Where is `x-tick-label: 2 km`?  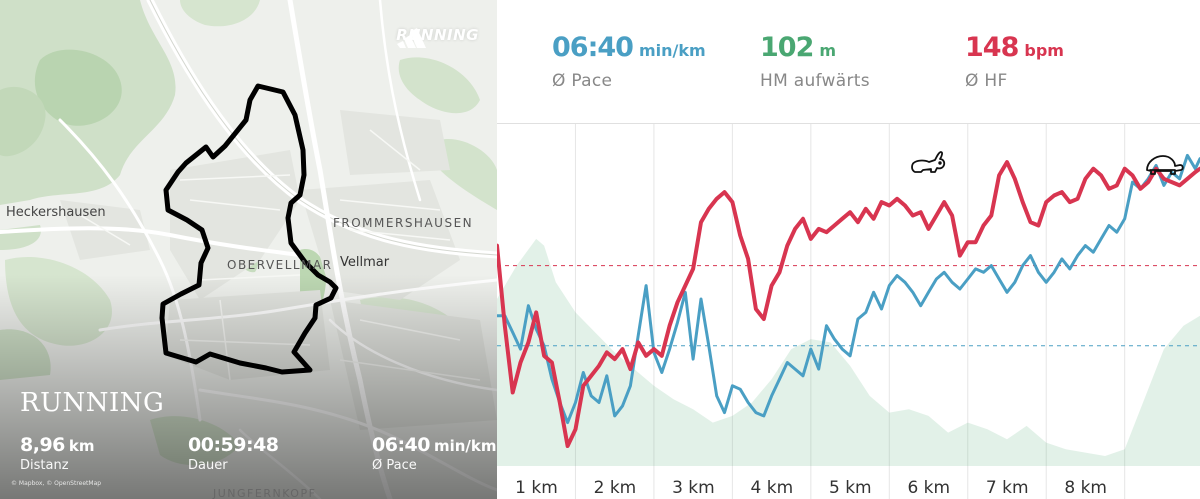
x-tick-label: 2 km is located at coordinates (615, 488).